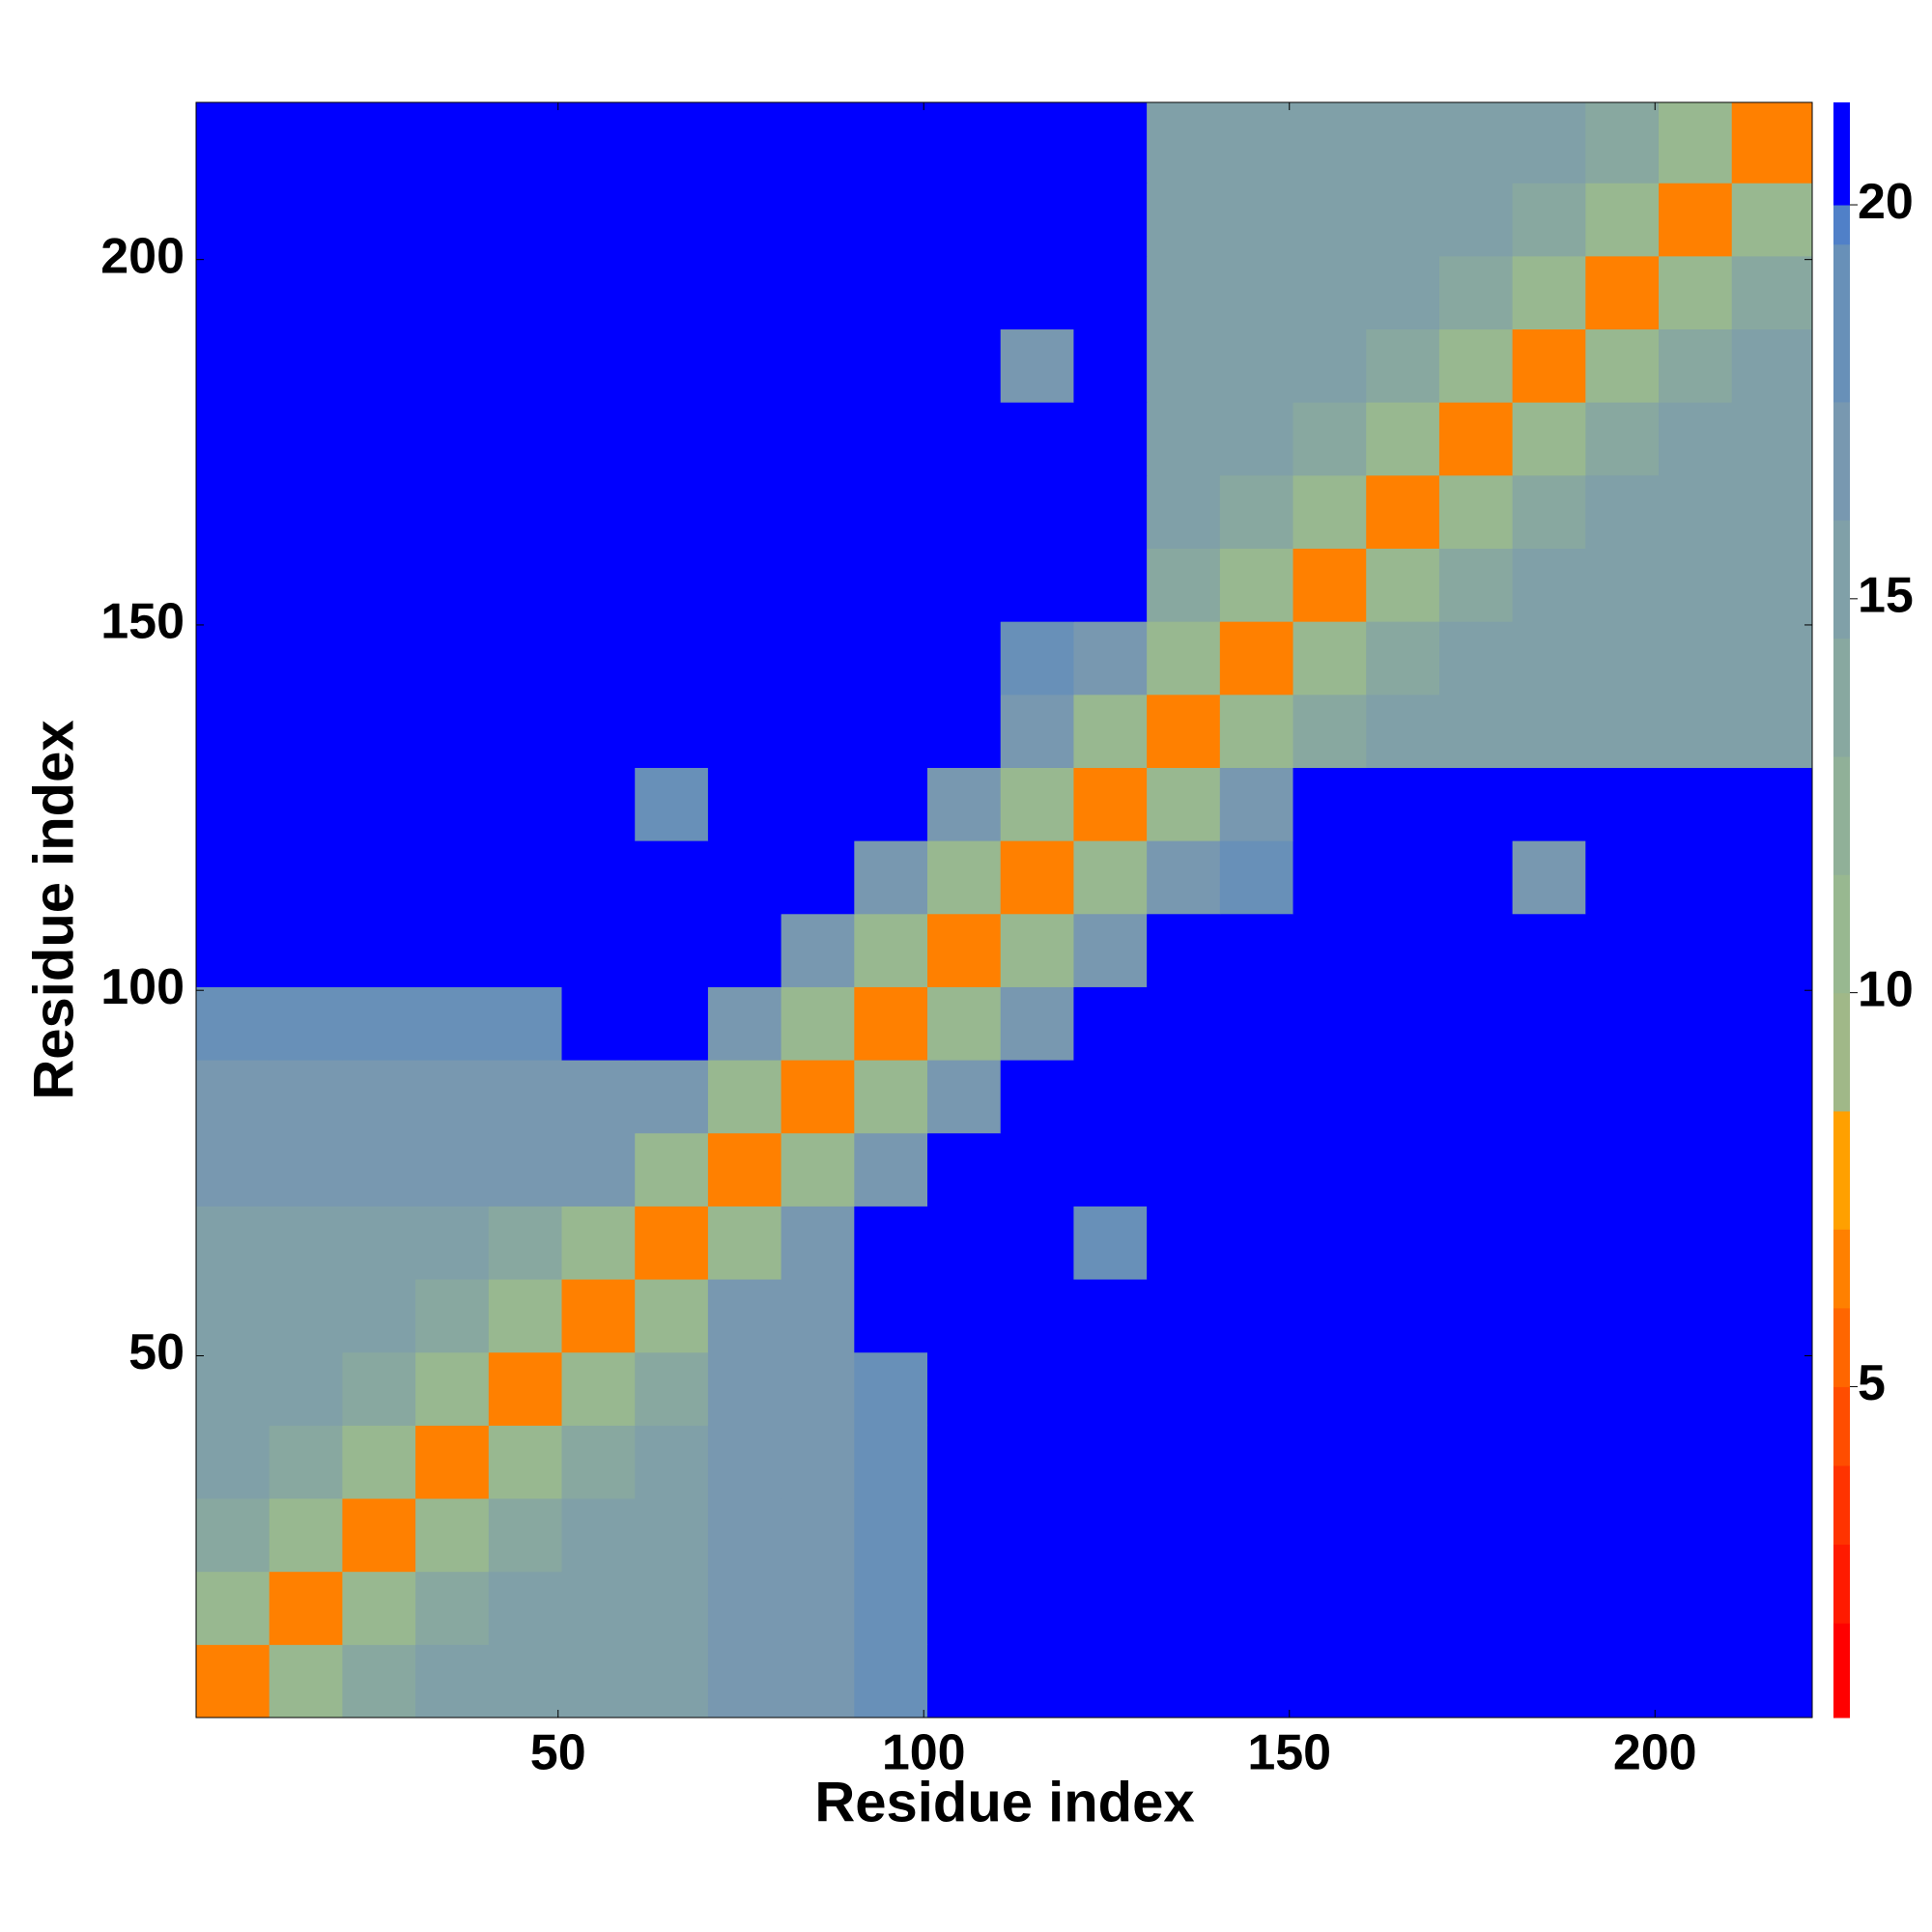 This screenshot has height=1932, width=1932. I want to click on colorbar-tick-label: 15, so click(1886, 596).